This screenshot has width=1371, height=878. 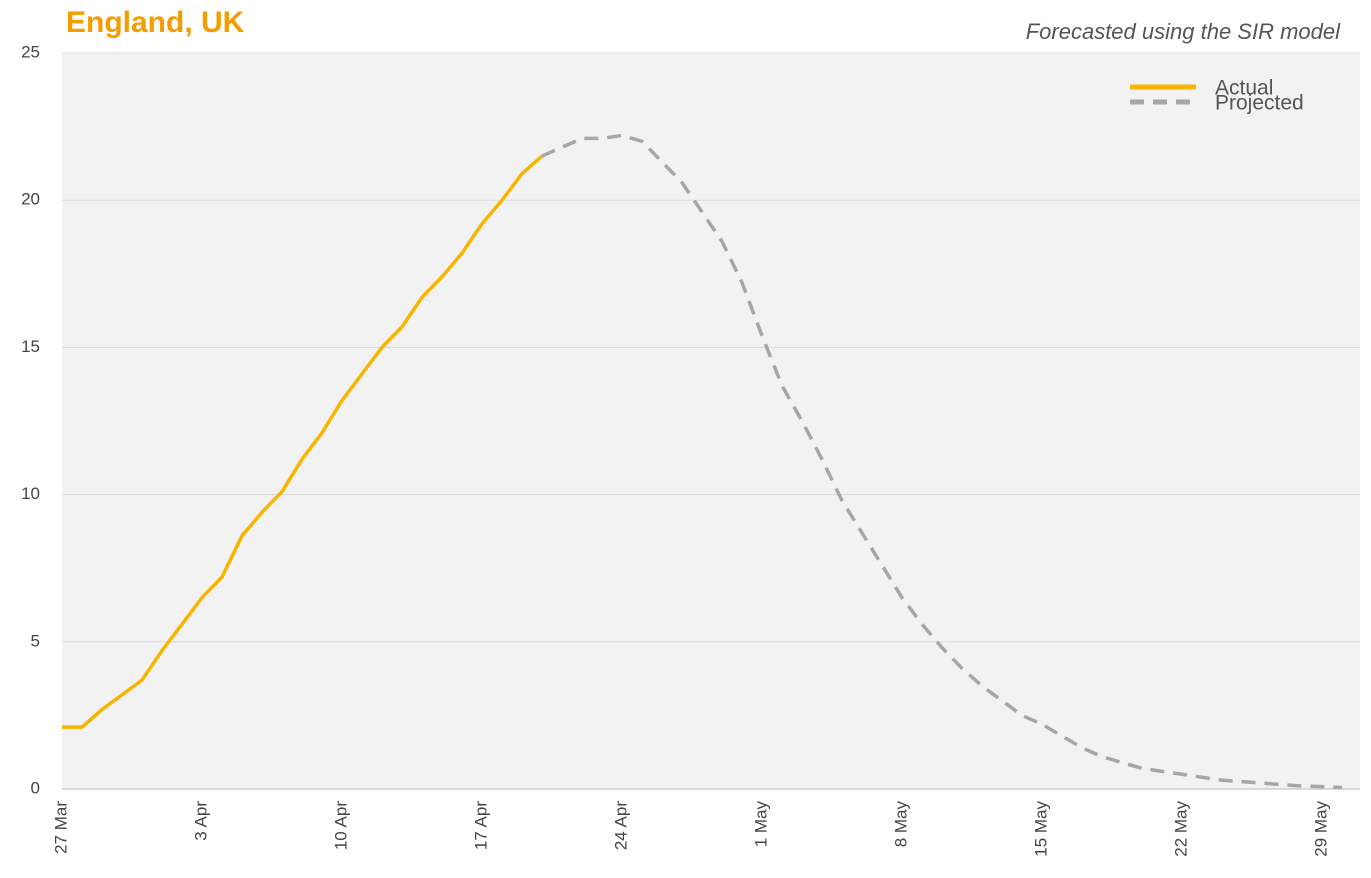 I want to click on x-tick-label: 17 Apr, so click(x=480, y=825).